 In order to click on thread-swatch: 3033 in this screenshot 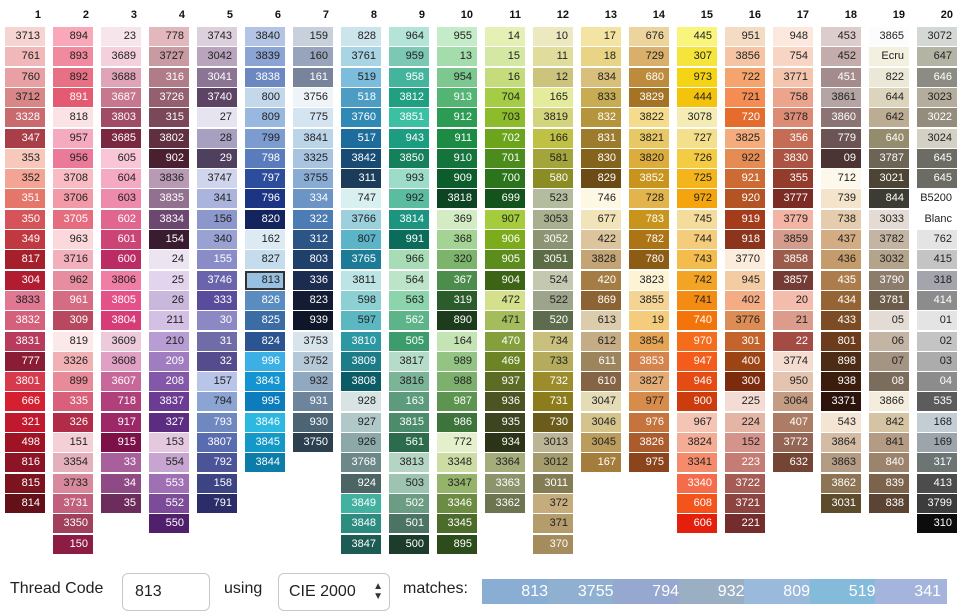, I will do `click(889, 219)`.